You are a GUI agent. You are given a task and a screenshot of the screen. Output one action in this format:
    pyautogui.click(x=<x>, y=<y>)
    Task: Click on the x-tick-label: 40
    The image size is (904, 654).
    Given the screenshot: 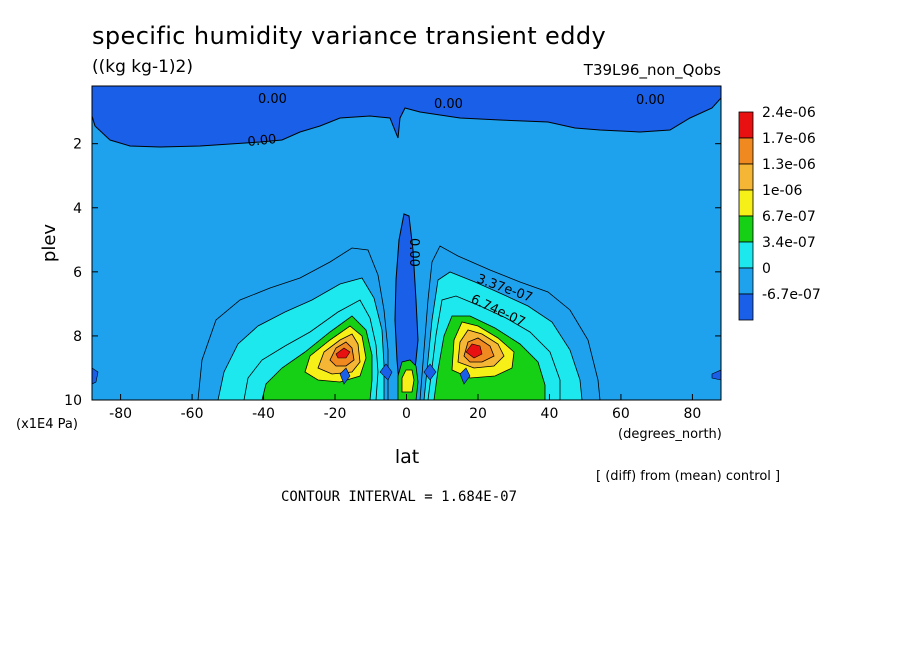 What is the action you would take?
    pyautogui.click(x=550, y=414)
    